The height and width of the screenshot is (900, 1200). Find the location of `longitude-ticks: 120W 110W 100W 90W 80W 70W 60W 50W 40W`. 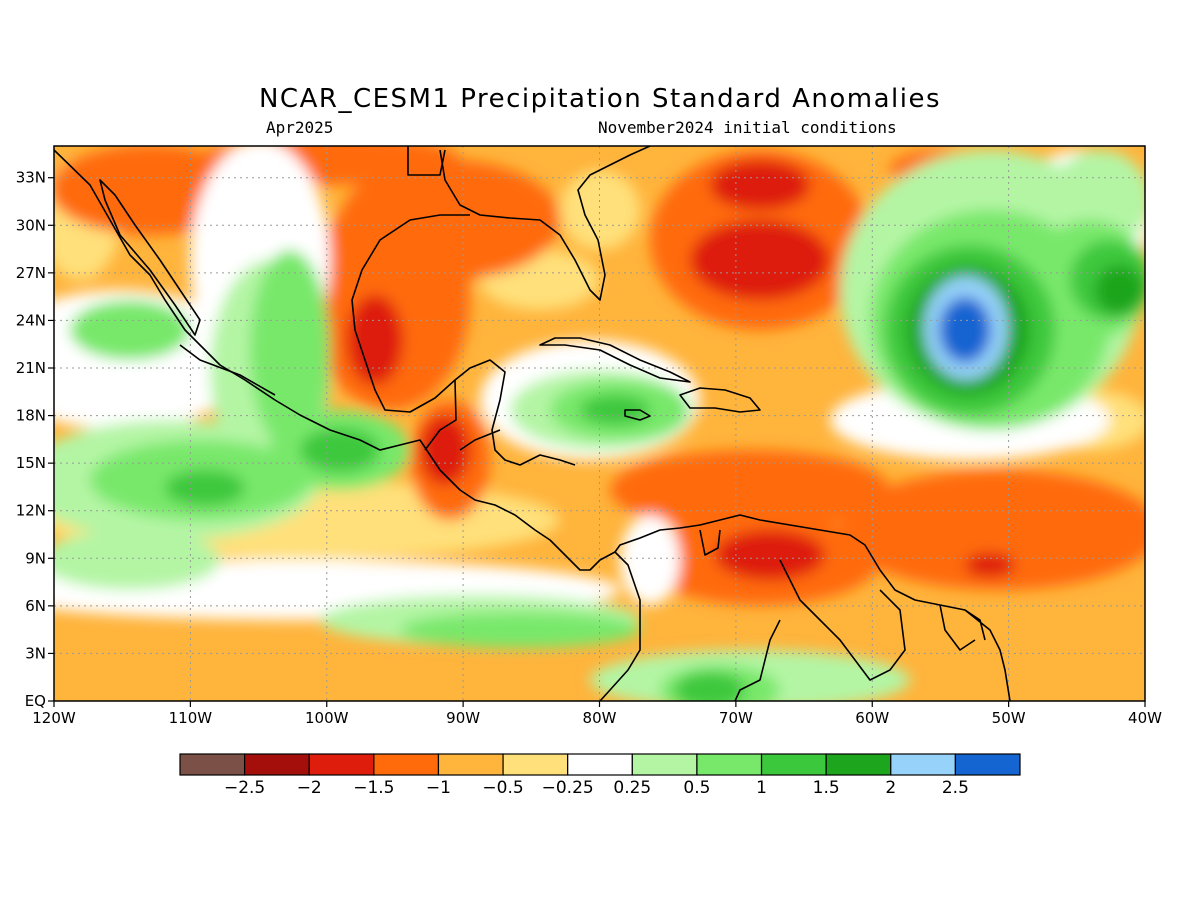

longitude-ticks: 120W 110W 100W 90W 80W 70W 60W 50W 40W is located at coordinates (597, 714).